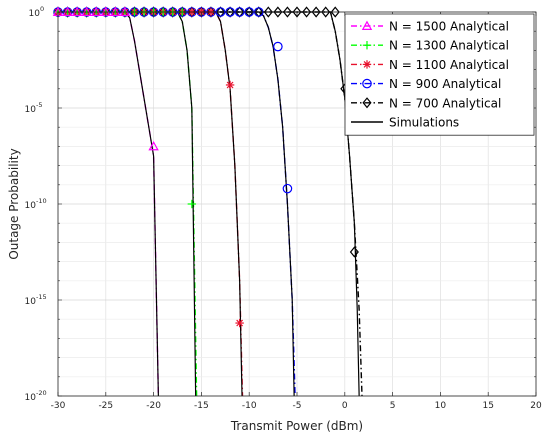 The width and height of the screenshot is (550, 437). Describe the element at coordinates (58, 406) in the screenshot. I see `x-tick-label: -30` at that location.